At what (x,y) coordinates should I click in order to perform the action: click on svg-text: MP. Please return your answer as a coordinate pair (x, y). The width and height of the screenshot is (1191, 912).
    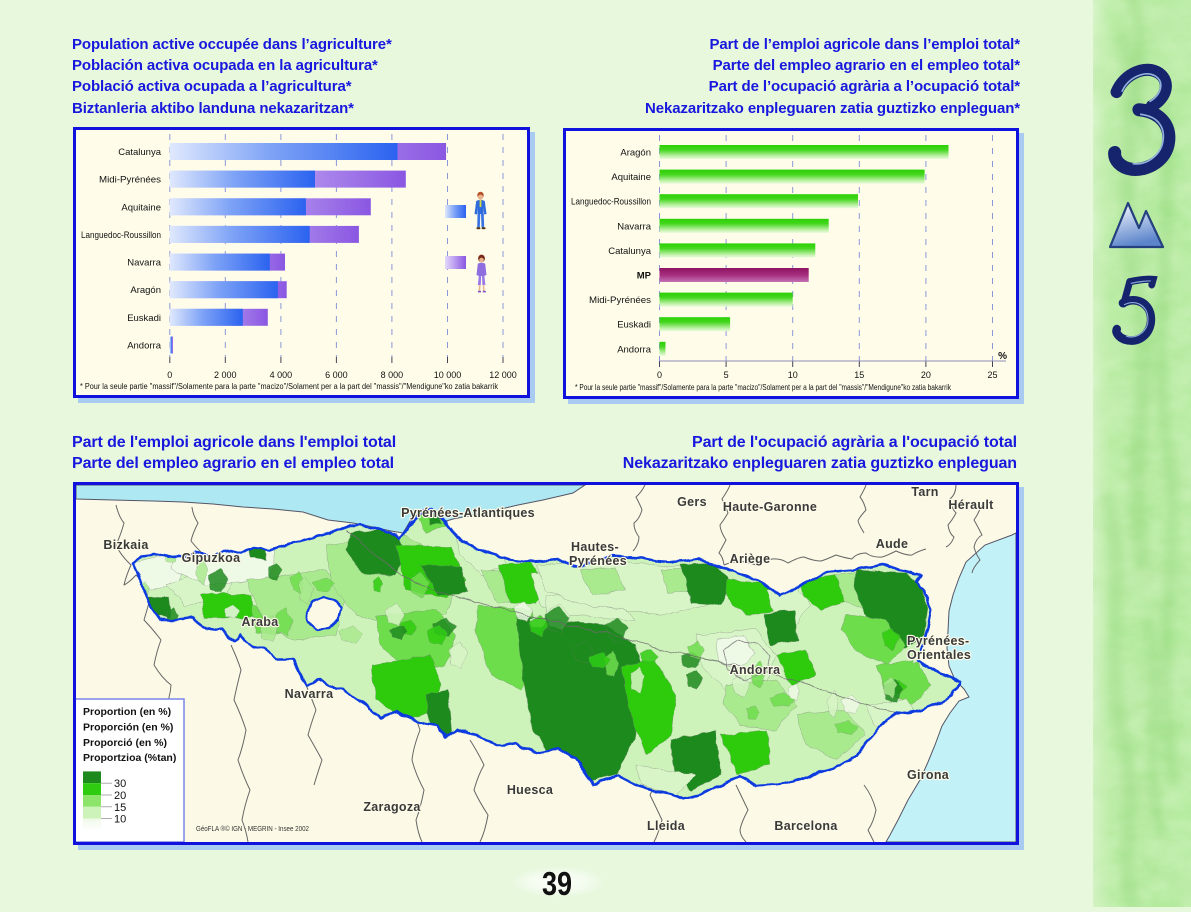
    Looking at the image, I should click on (644, 276).